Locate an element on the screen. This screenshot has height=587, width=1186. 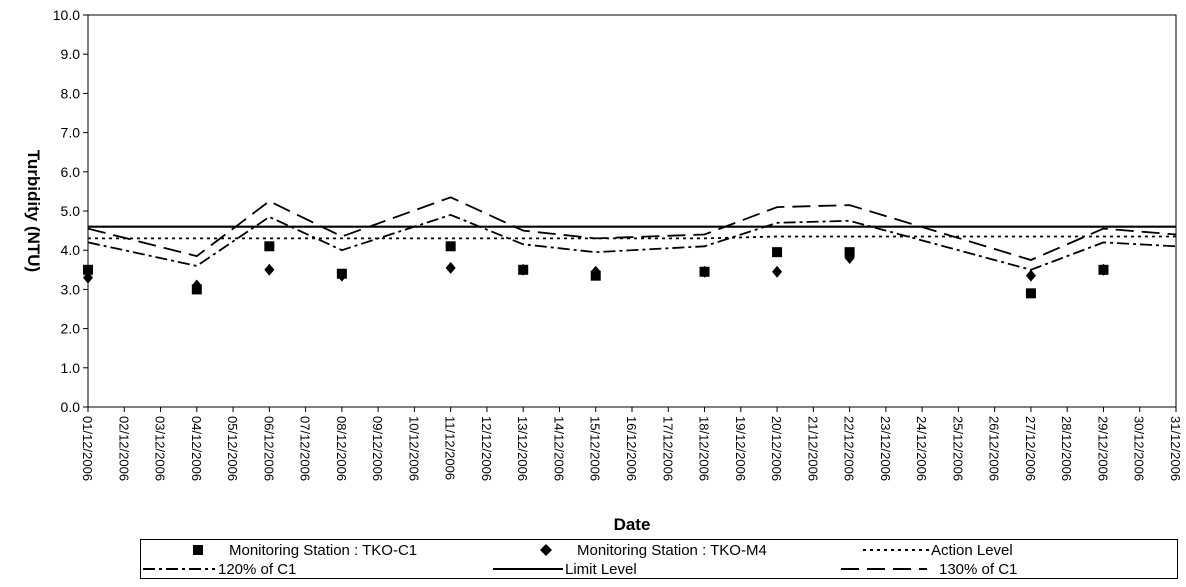
legend-label-120-c1: 120% of C1 is located at coordinates (257, 569).